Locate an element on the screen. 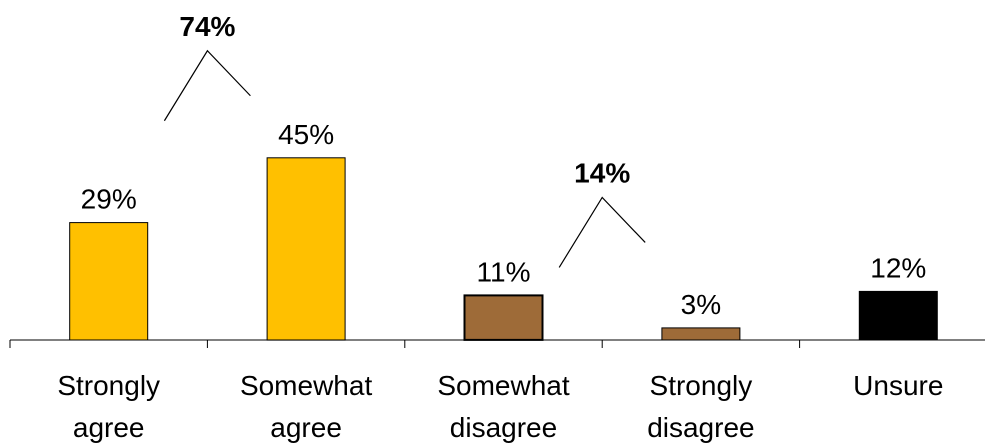  category-label-1-0: Somewhat is located at coordinates (306, 385).